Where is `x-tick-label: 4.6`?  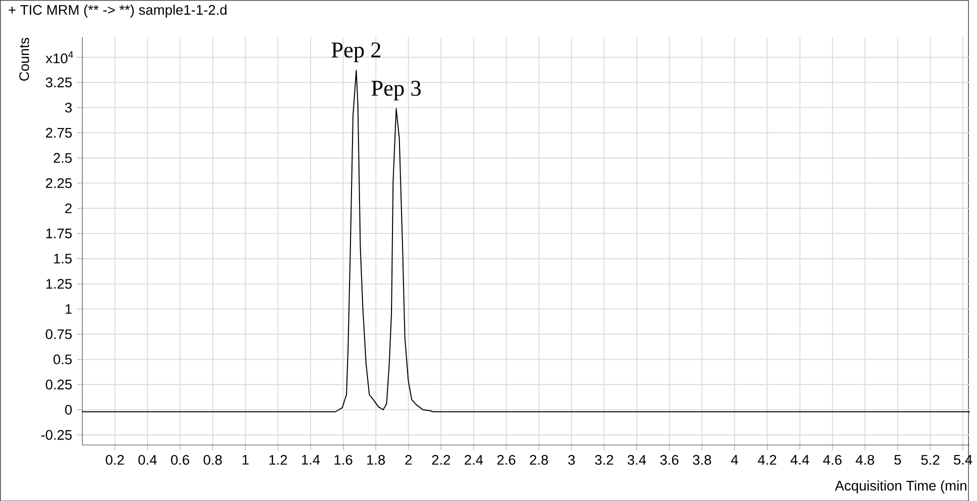
x-tick-label: 4.6 is located at coordinates (832, 459).